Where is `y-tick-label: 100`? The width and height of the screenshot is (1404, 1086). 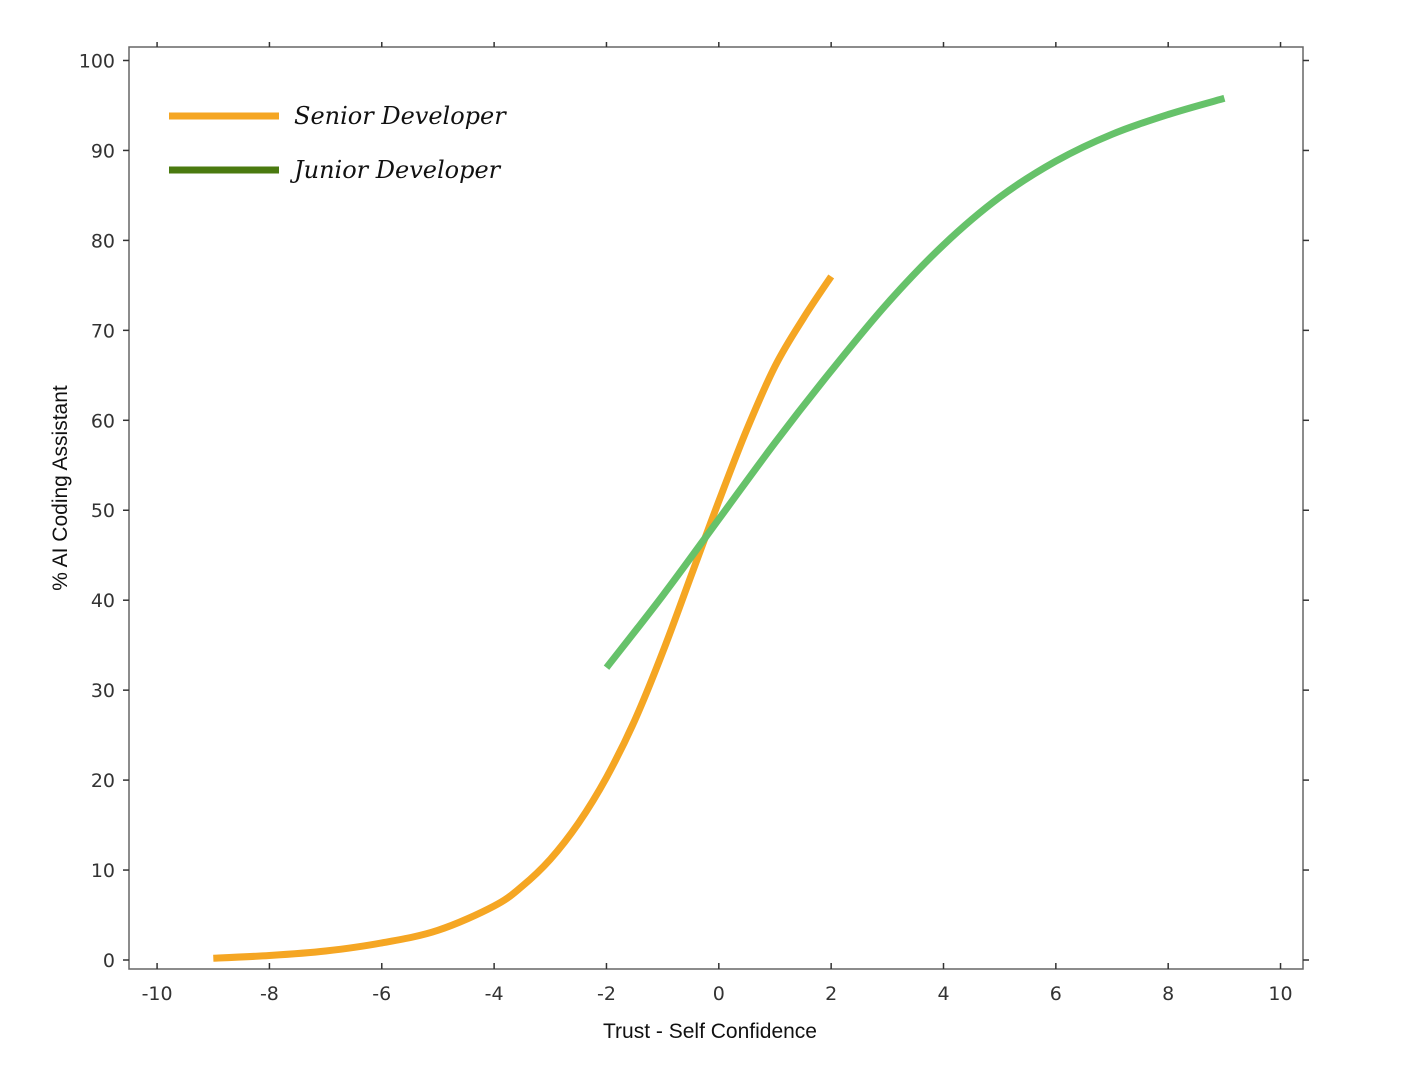 y-tick-label: 100 is located at coordinates (97, 61).